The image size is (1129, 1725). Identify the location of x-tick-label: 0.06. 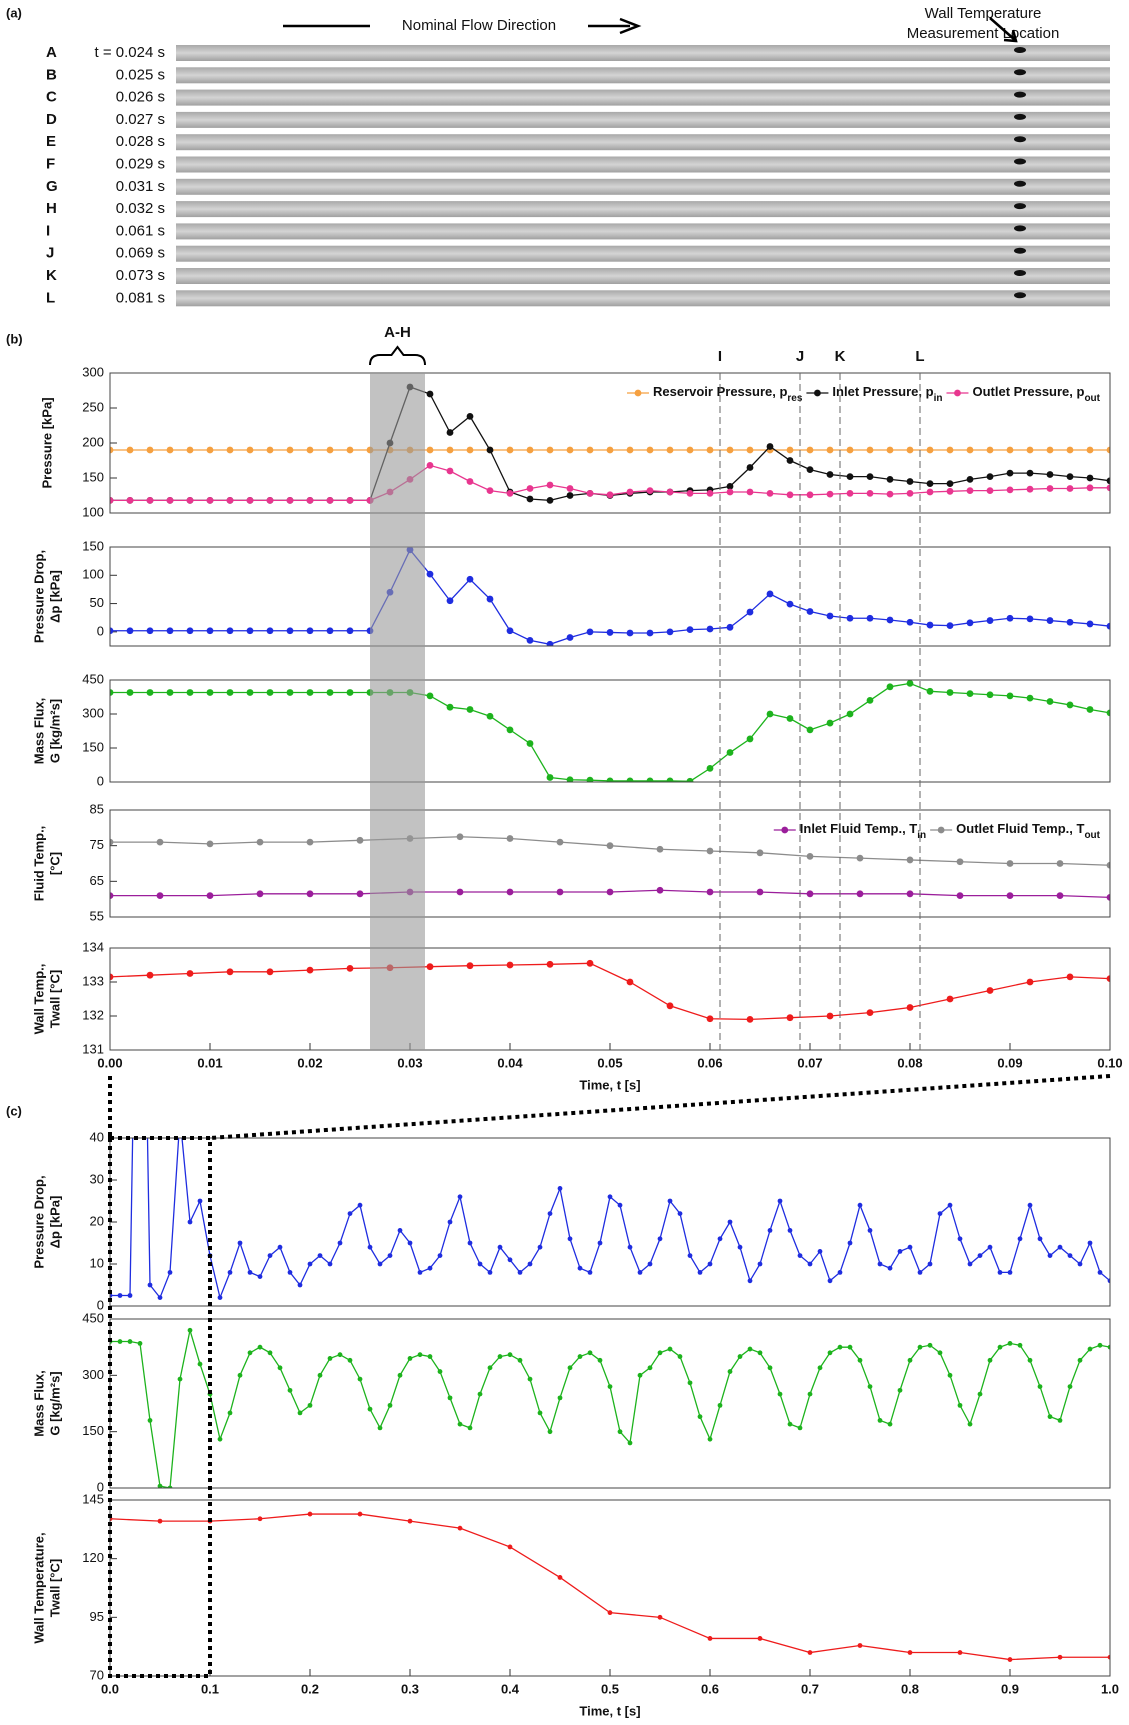
(709, 1062).